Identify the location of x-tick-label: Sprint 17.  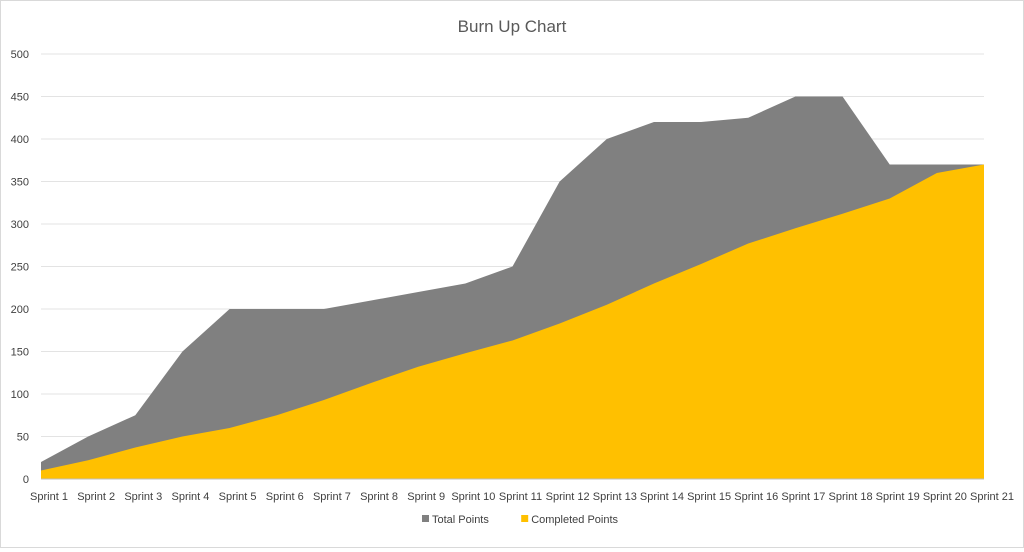
(803, 497).